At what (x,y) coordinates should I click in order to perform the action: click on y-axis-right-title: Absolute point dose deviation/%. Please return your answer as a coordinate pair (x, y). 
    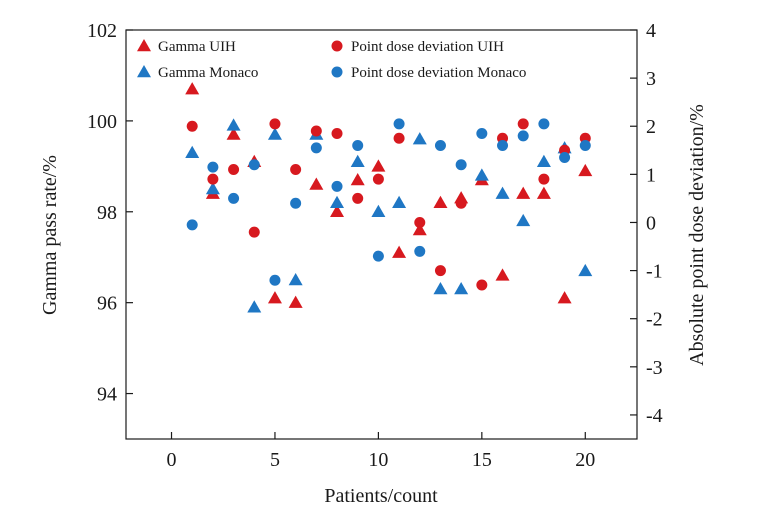
    Looking at the image, I should click on (697, 235).